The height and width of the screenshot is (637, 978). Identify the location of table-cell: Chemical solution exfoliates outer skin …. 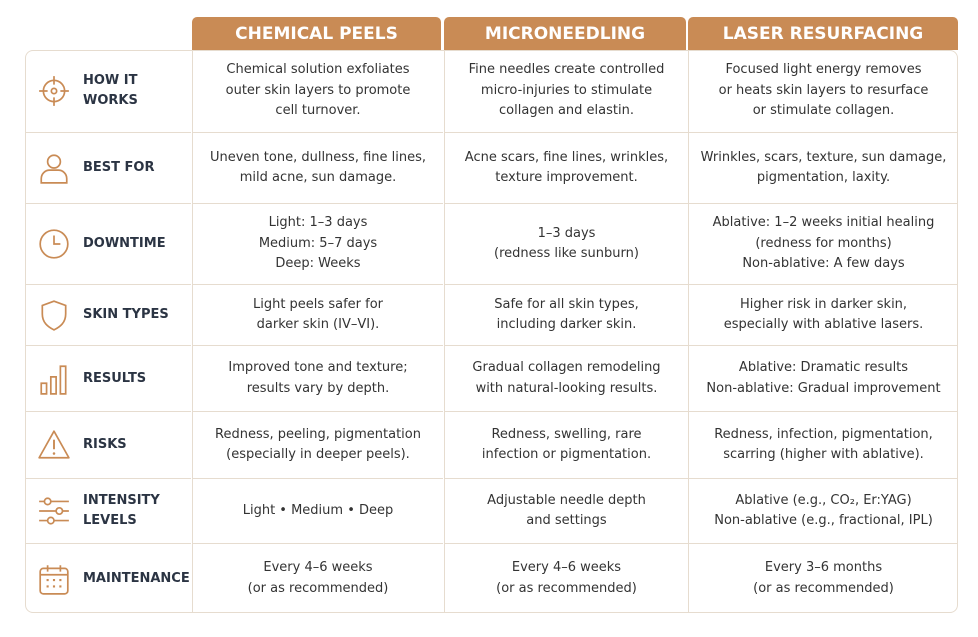
(317, 91).